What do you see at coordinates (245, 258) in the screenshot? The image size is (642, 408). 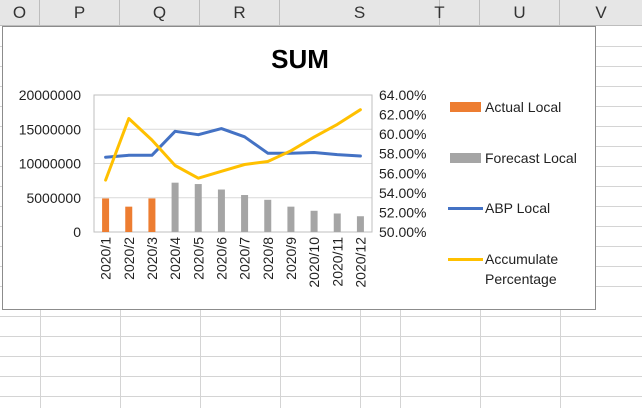 I see `x-tick-label: 2020/7` at bounding box center [245, 258].